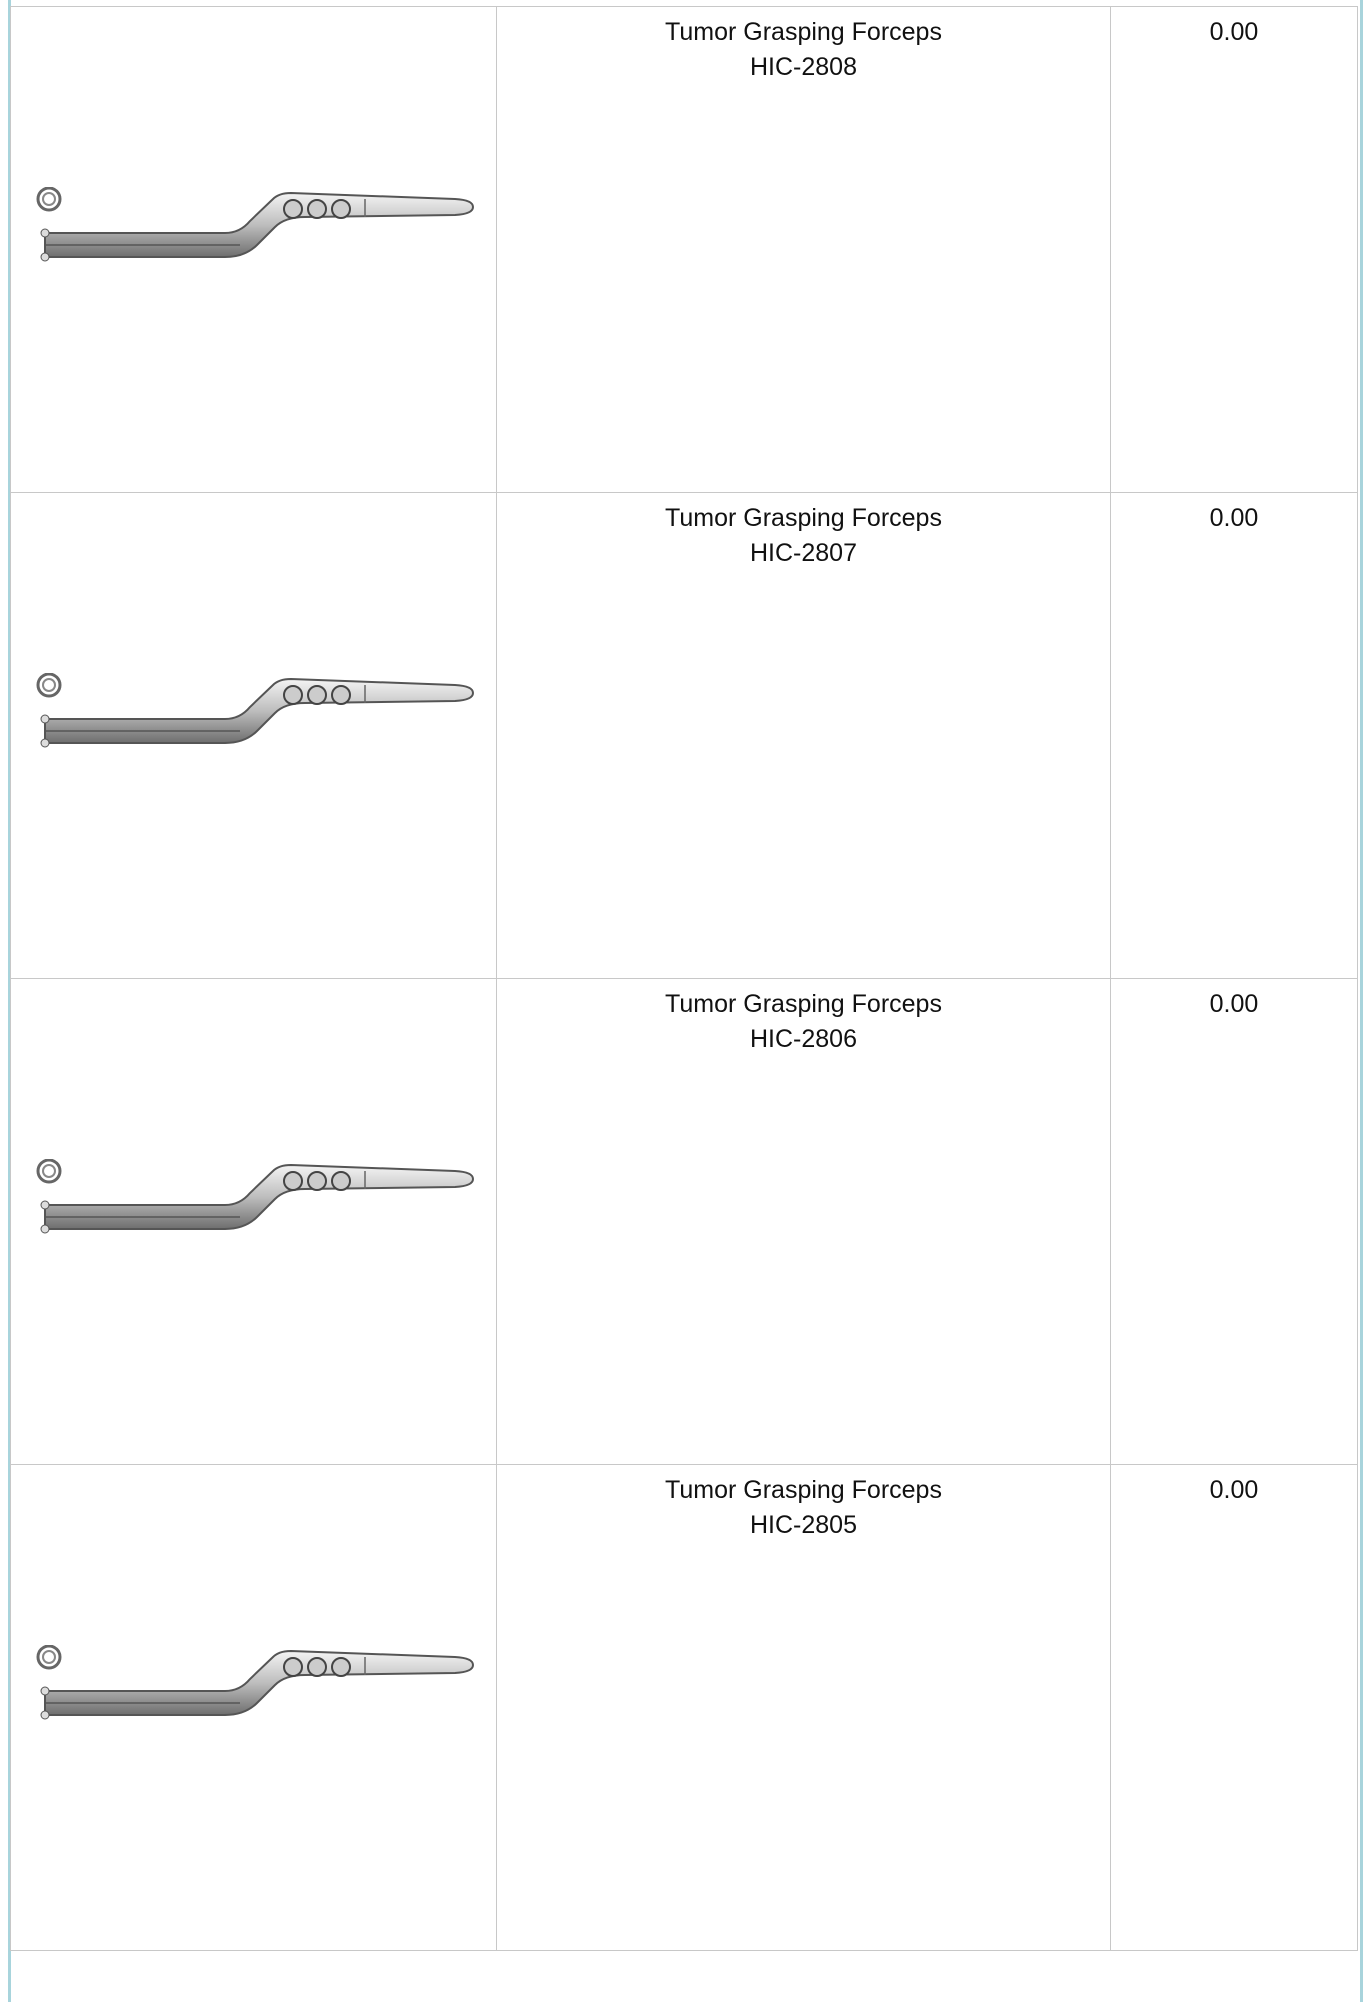  I want to click on product-code: HIC-2806, so click(803, 1039).